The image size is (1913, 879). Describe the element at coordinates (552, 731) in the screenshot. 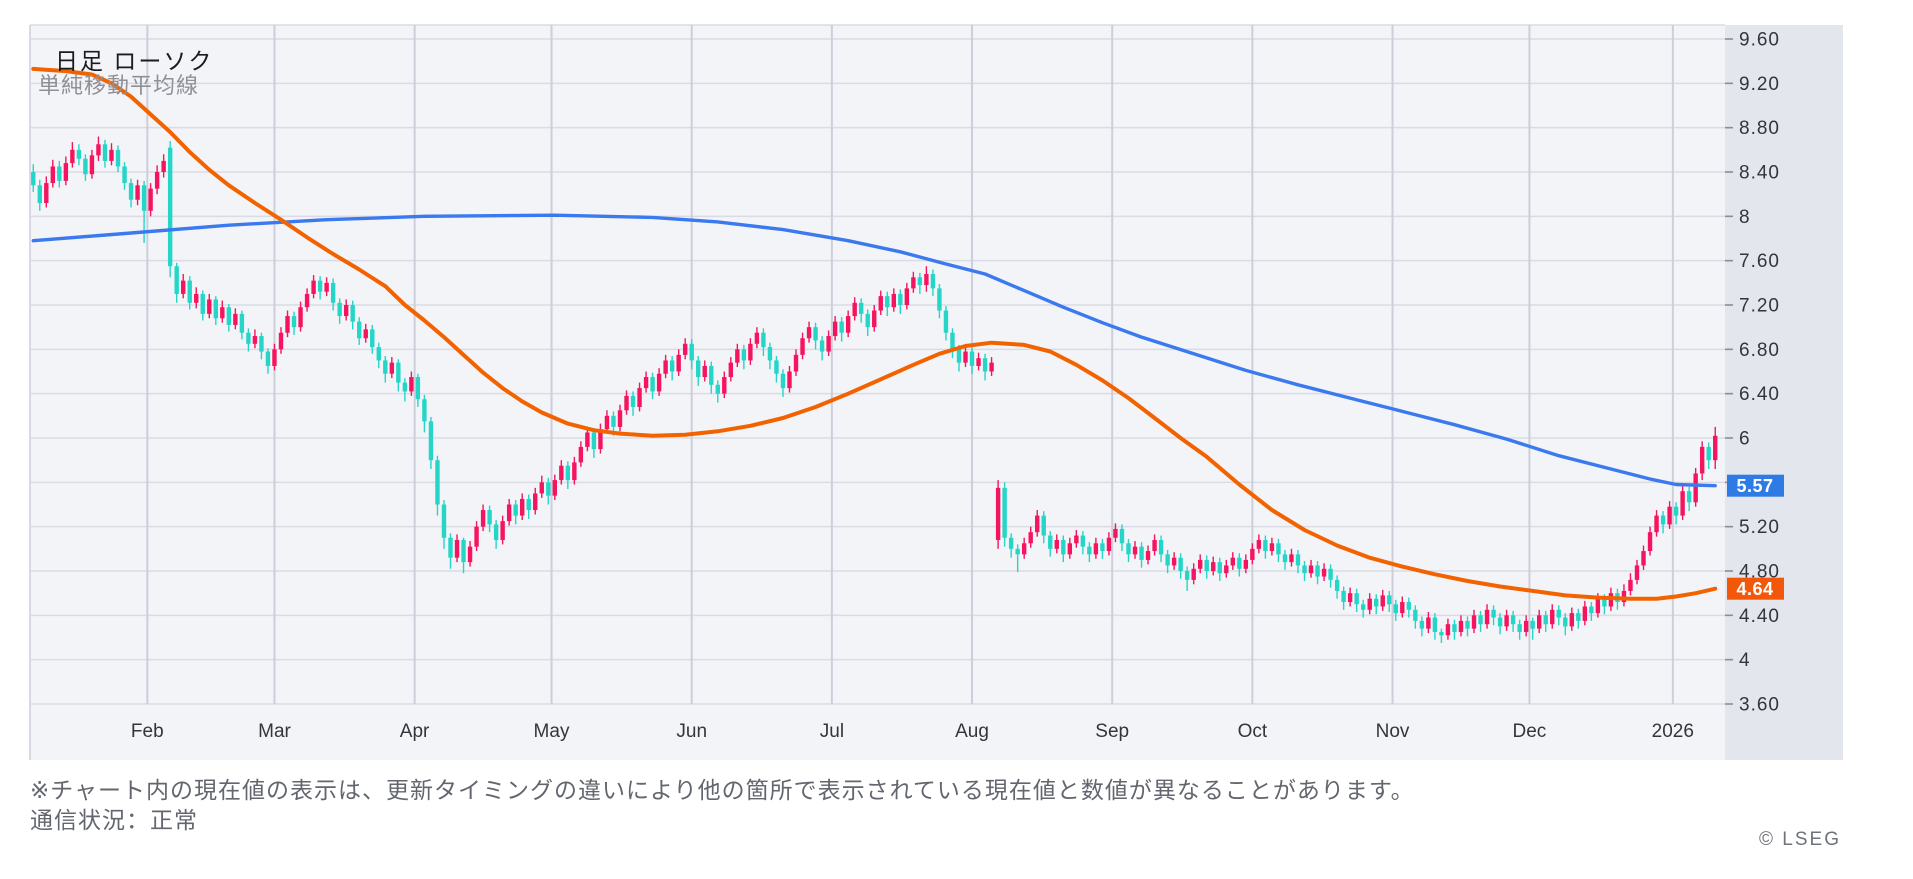

I see `svg-text: May` at that location.